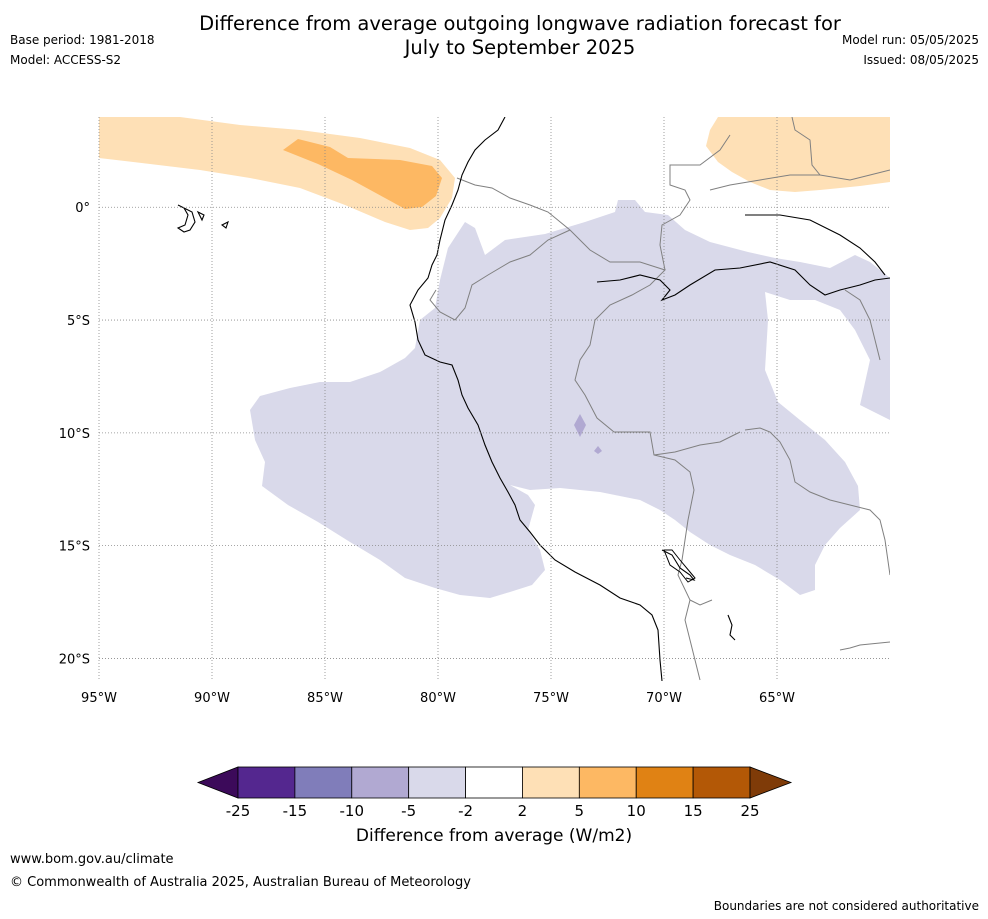 Image resolution: width=988 pixels, height=919 pixels. Describe the element at coordinates (777, 698) in the screenshot. I see `lon-tick-label: 65°W` at that location.